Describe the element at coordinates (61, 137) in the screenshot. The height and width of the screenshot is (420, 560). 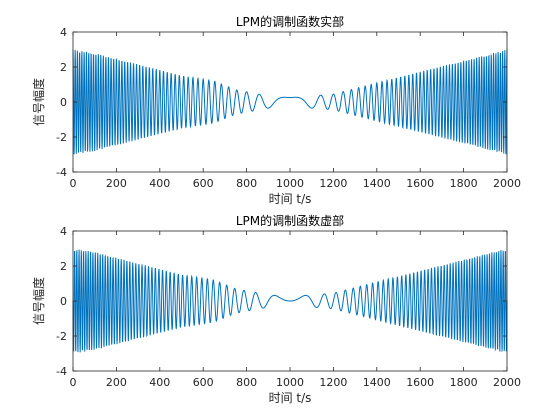
I see `top-ytick-label: -2` at that location.